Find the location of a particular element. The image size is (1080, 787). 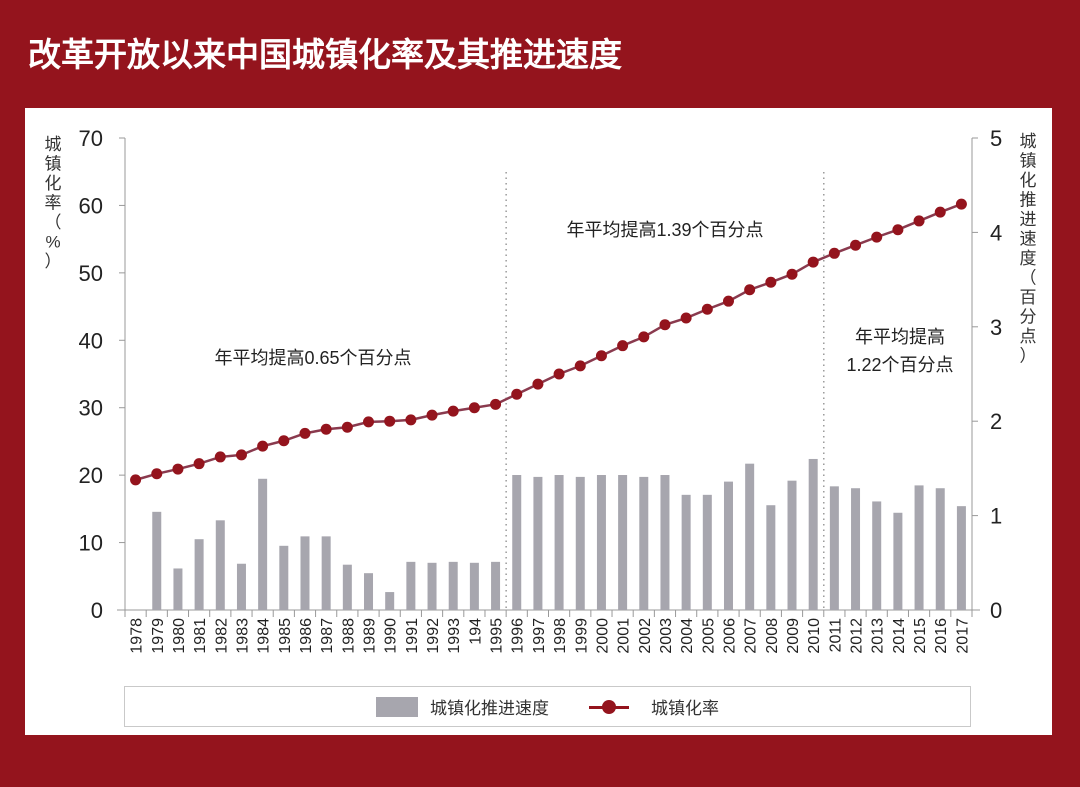

annotation-period-2: 年平均提高1.39个百分点 is located at coordinates (664, 230).